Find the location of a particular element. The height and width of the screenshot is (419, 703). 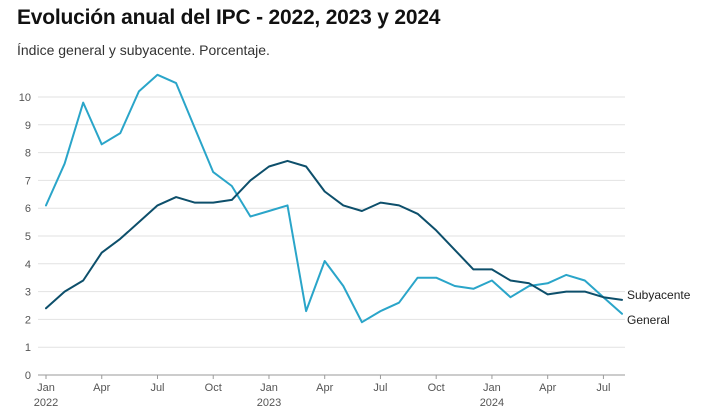

x-year-label: 2023 is located at coordinates (269, 403).